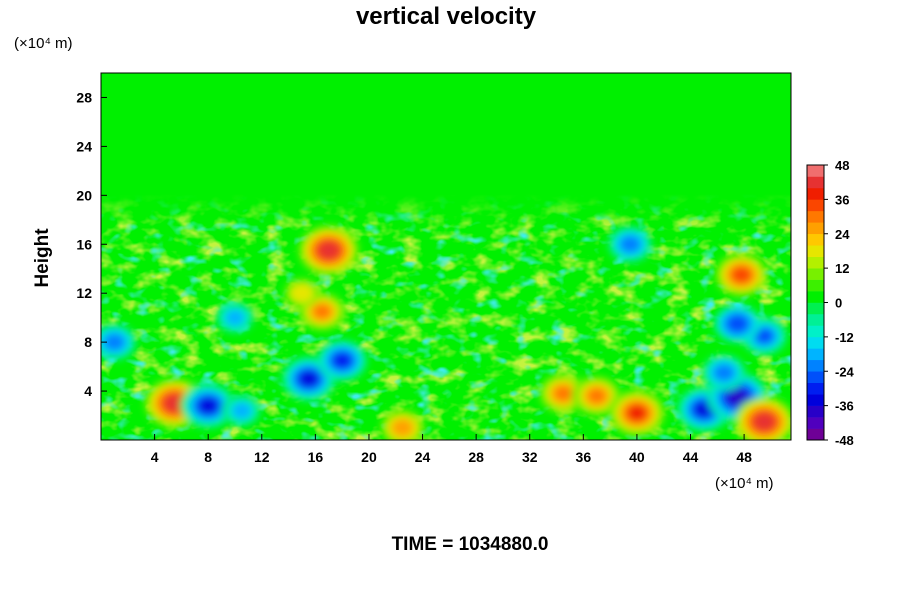  Describe the element at coordinates (744, 457) in the screenshot. I see `x-tick-label-11: 48` at that location.